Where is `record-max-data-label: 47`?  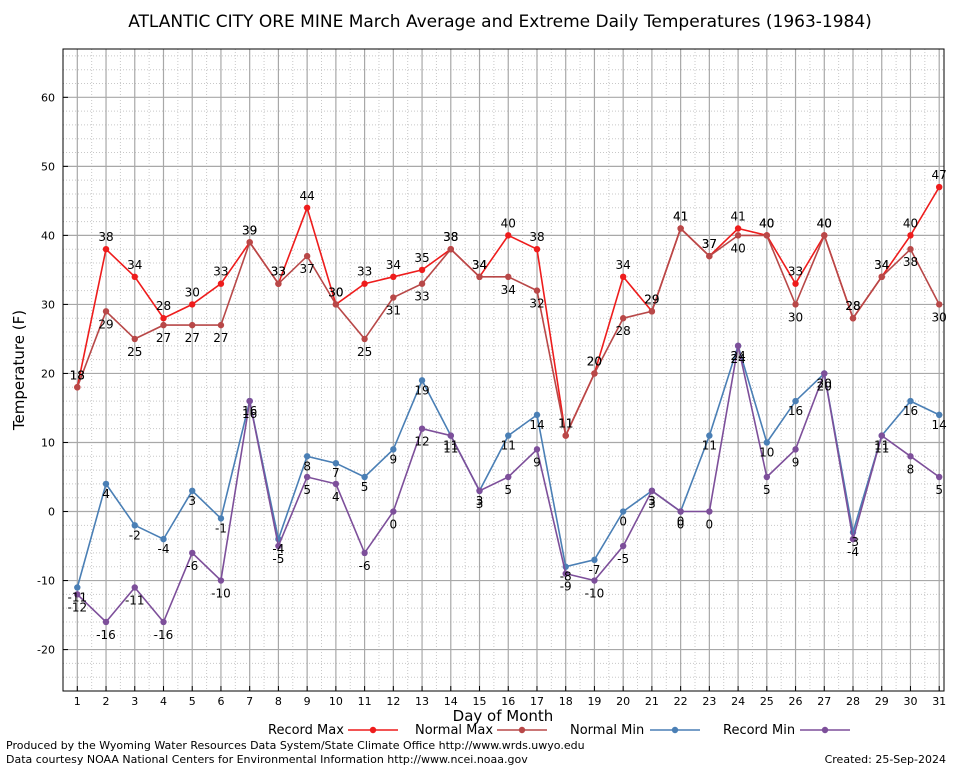
record-max-data-label: 47 is located at coordinates (939, 175).